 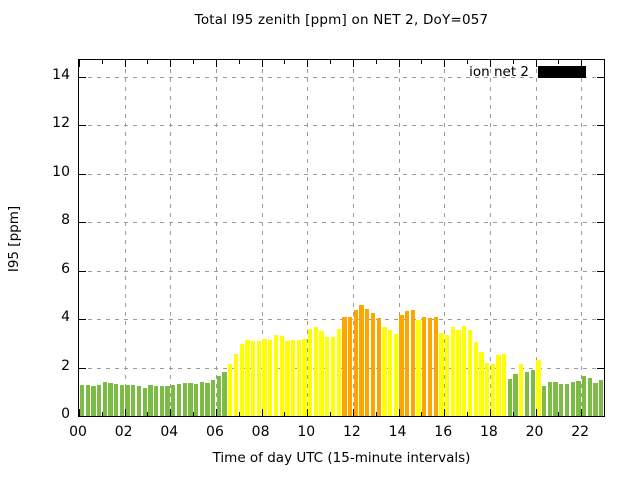 I want to click on chart-bar-21:15, so click(x=567, y=399).